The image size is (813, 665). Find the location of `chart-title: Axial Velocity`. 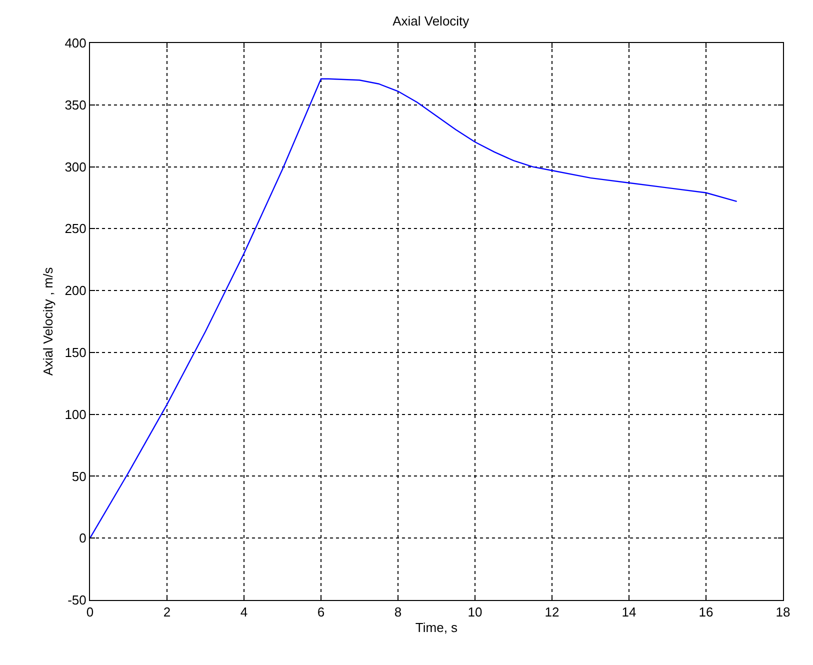

chart-title: Axial Velocity is located at coordinates (431, 21).